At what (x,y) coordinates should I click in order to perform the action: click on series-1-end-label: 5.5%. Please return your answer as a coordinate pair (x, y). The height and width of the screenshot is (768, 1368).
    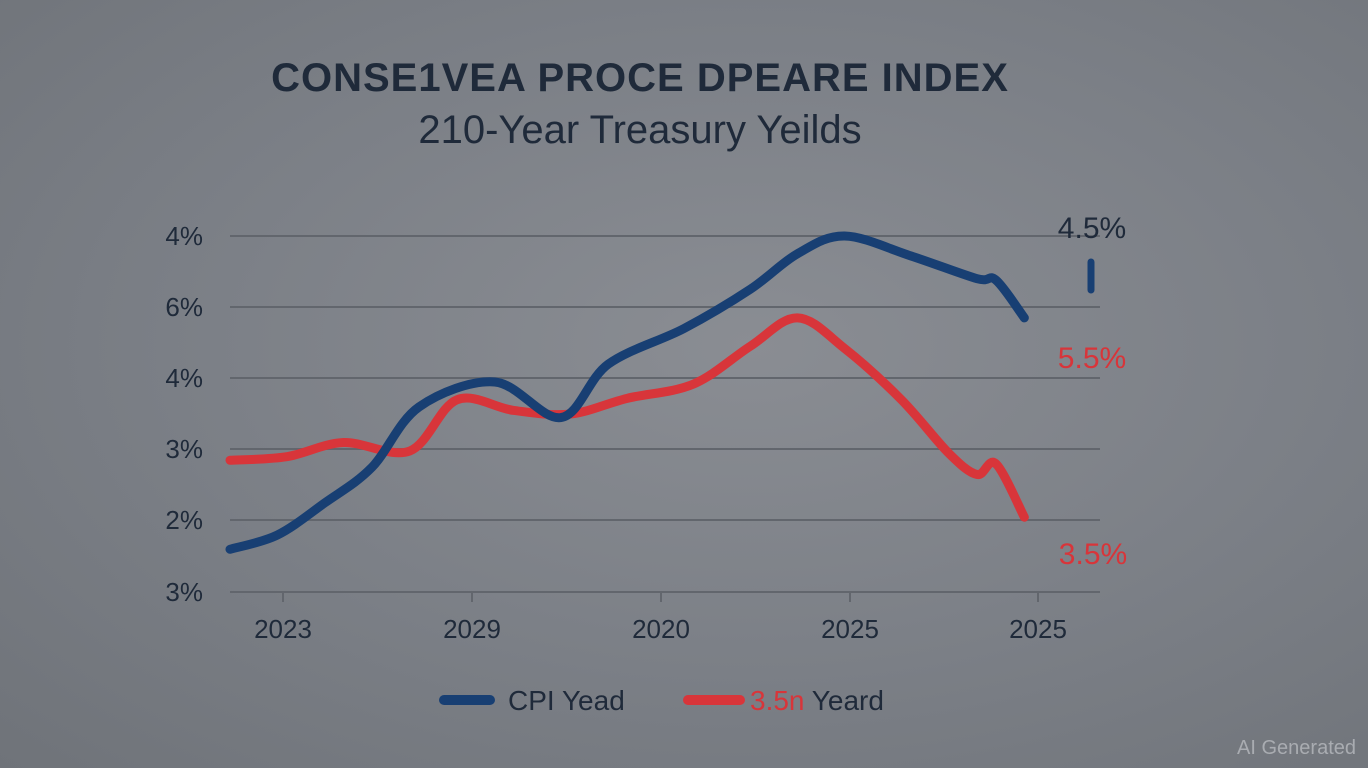
    Looking at the image, I should click on (1092, 358).